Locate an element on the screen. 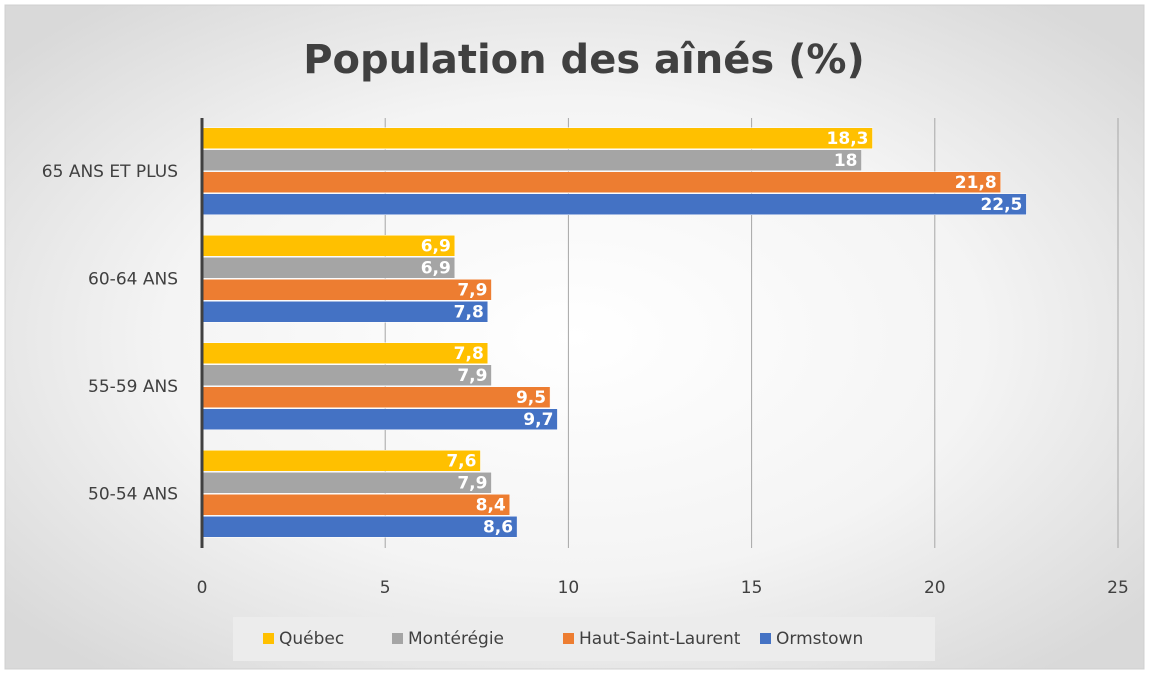 This screenshot has height=674, width=1149. x-tick-label: 10 is located at coordinates (569, 588).